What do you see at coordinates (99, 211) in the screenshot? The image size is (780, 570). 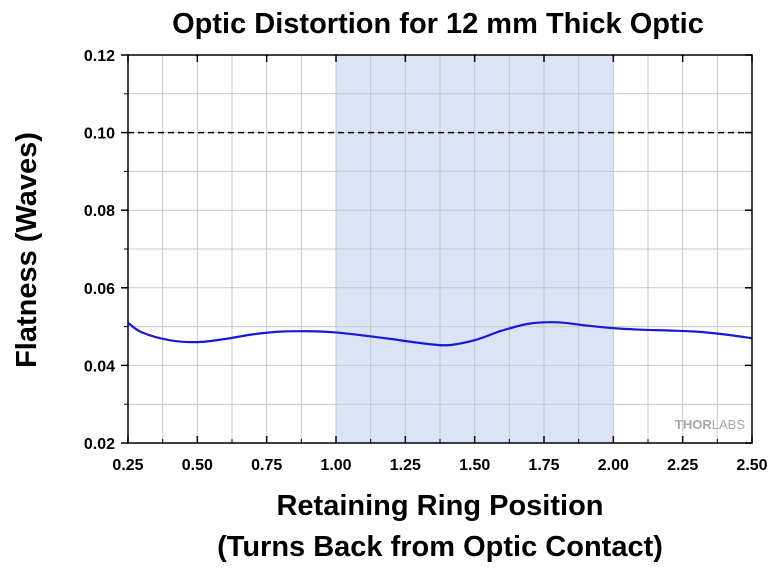 I see `y-tick-label: 0.08` at bounding box center [99, 211].